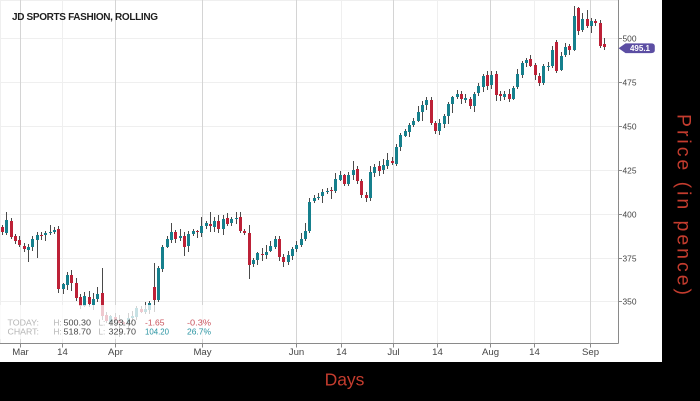 The image size is (700, 401). What do you see at coordinates (684, 204) in the screenshot?
I see `svg-text: Price (in pence)` at bounding box center [684, 204].